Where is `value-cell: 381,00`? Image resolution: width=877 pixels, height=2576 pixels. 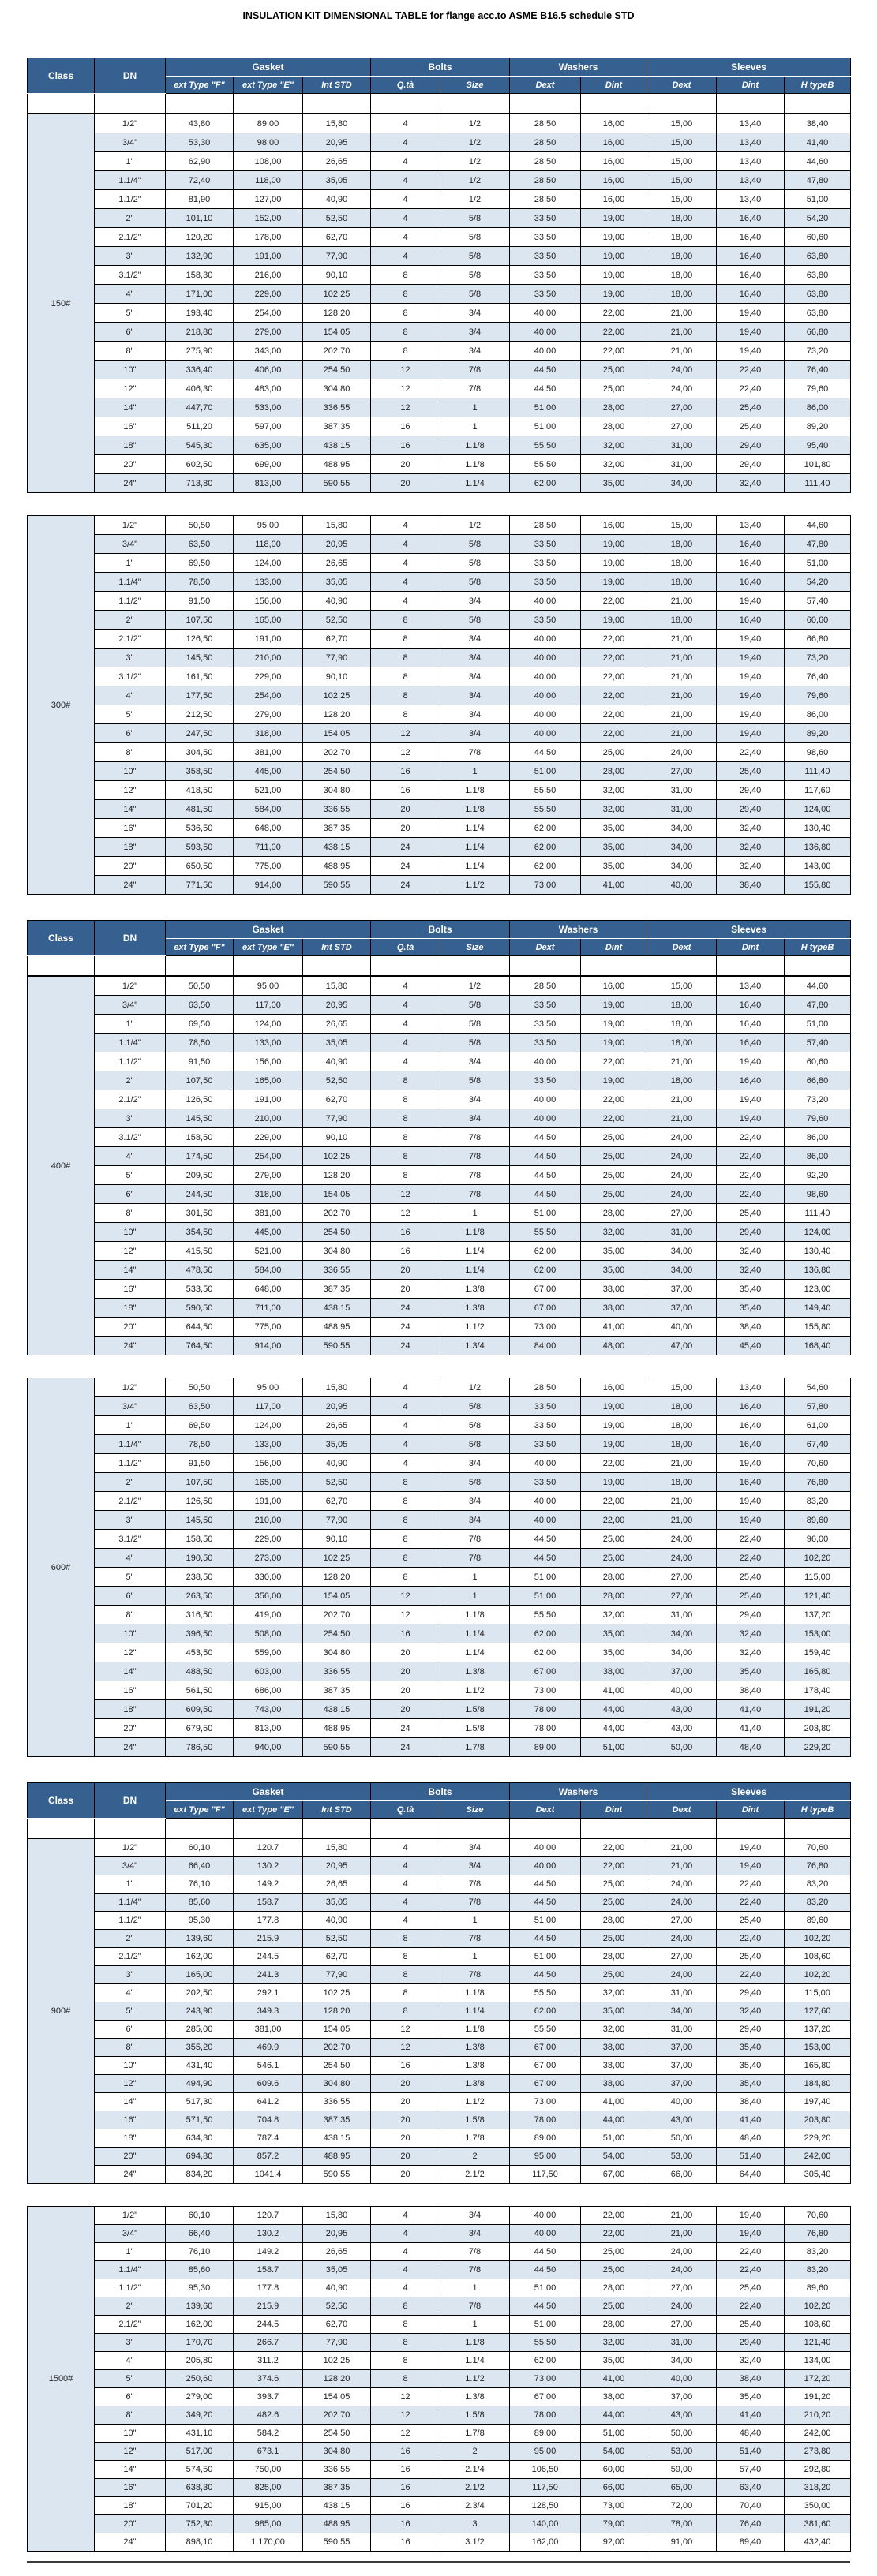
value-cell: 381,00 is located at coordinates (268, 2029).